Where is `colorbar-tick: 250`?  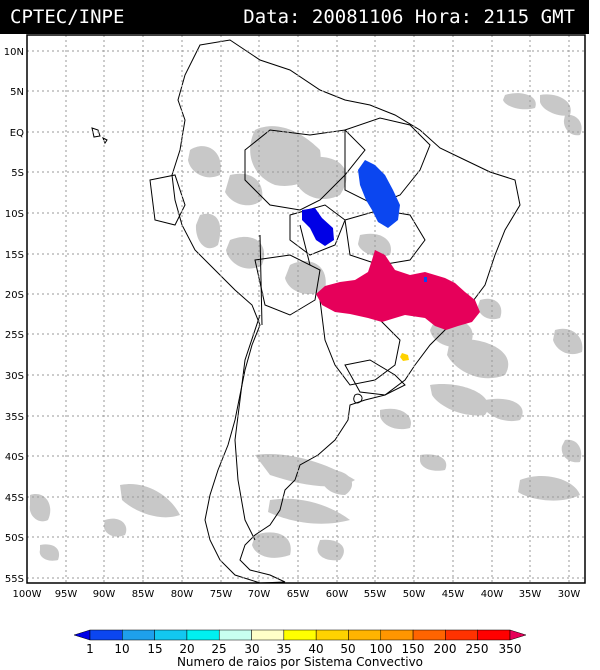
colorbar-tick: 250 is located at coordinates (477, 649).